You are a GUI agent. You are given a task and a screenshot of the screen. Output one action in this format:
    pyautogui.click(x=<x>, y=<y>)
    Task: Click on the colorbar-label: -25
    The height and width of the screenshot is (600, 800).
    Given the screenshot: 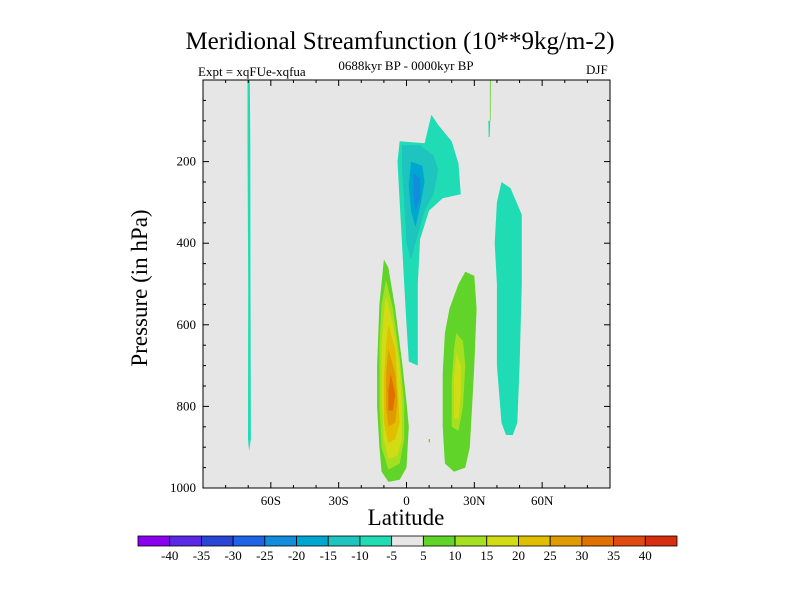 What is the action you would take?
    pyautogui.click(x=264, y=555)
    